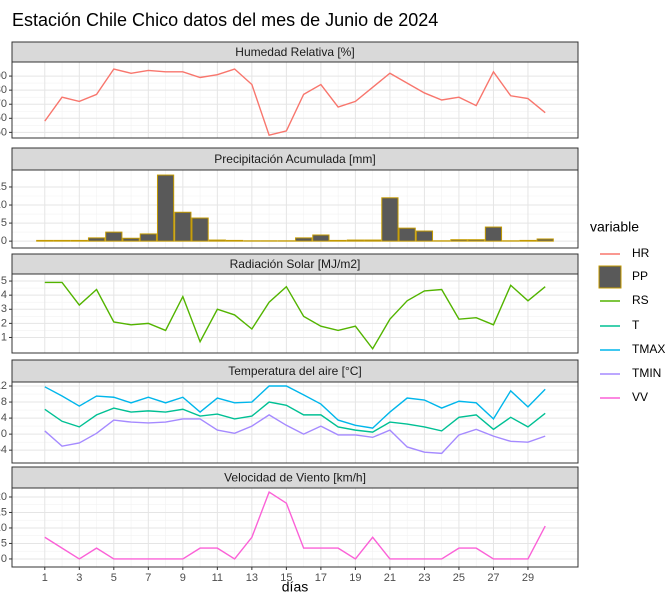 The image size is (665, 596). I want to click on legend-label: TMAX, so click(648, 349).